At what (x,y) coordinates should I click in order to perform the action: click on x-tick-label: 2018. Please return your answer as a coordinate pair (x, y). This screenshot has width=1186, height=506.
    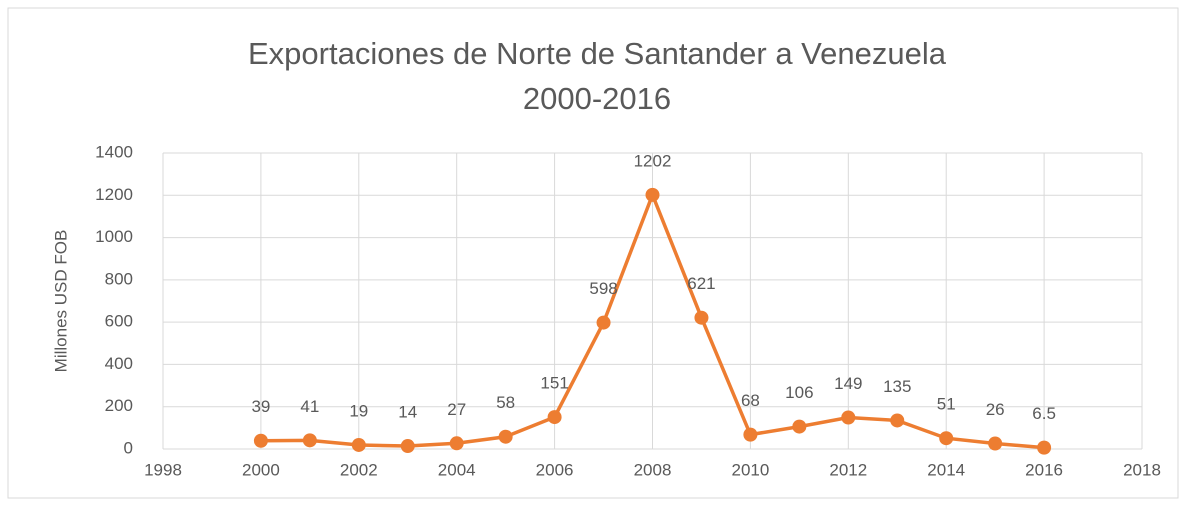
    Looking at the image, I should click on (1142, 469).